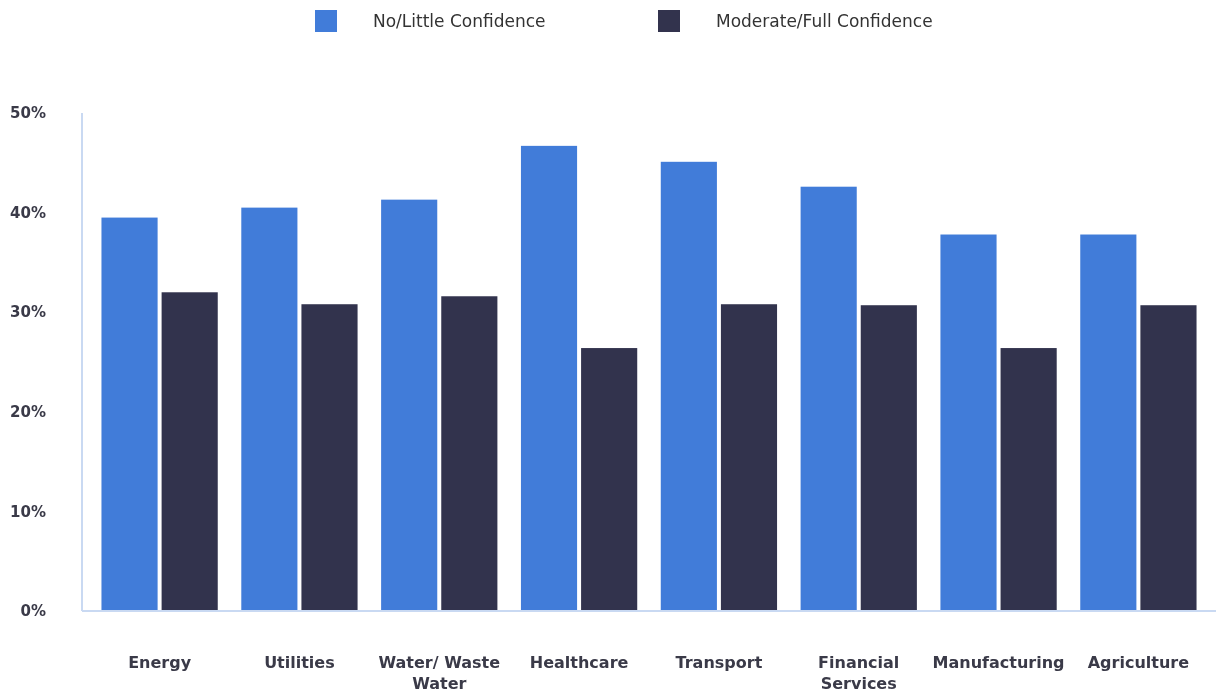 The width and height of the screenshot is (1218, 690). Describe the element at coordinates (299, 662) in the screenshot. I see `x-tick-label: Utilities` at that location.